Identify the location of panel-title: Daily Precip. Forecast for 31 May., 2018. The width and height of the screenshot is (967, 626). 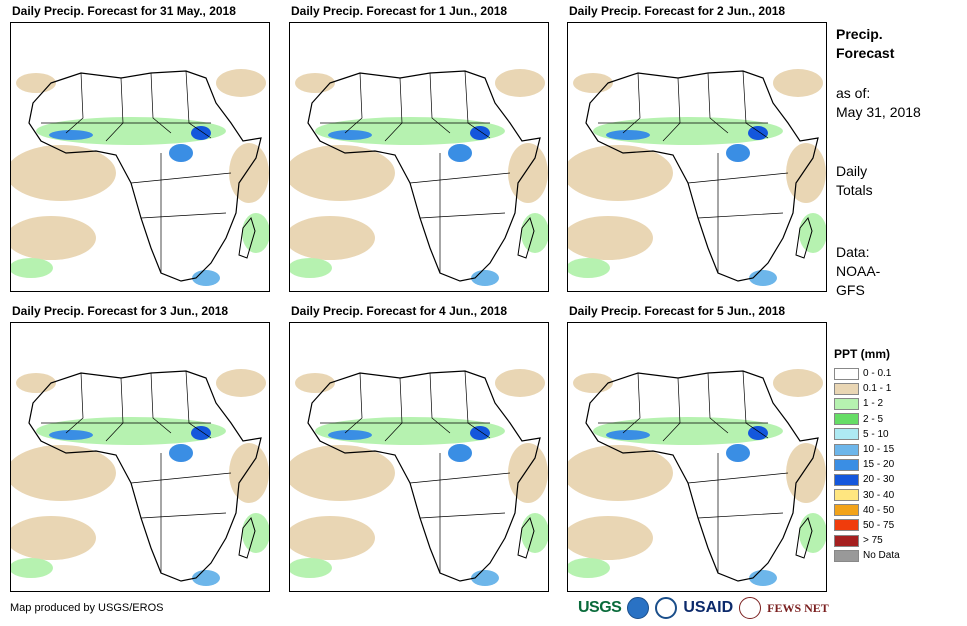
(124, 11).